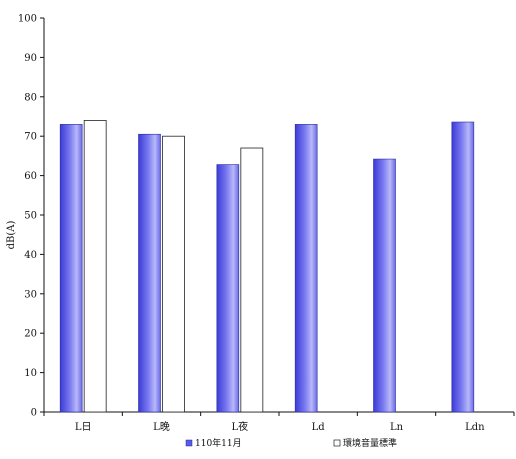  Describe the element at coordinates (30, 294) in the screenshot. I see `y-tick-label: 30` at that location.